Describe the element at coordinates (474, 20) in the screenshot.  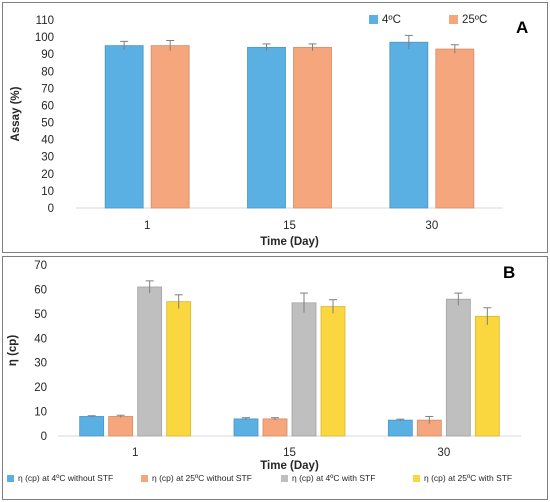
I see `legend-entry: 25ºC` at that location.